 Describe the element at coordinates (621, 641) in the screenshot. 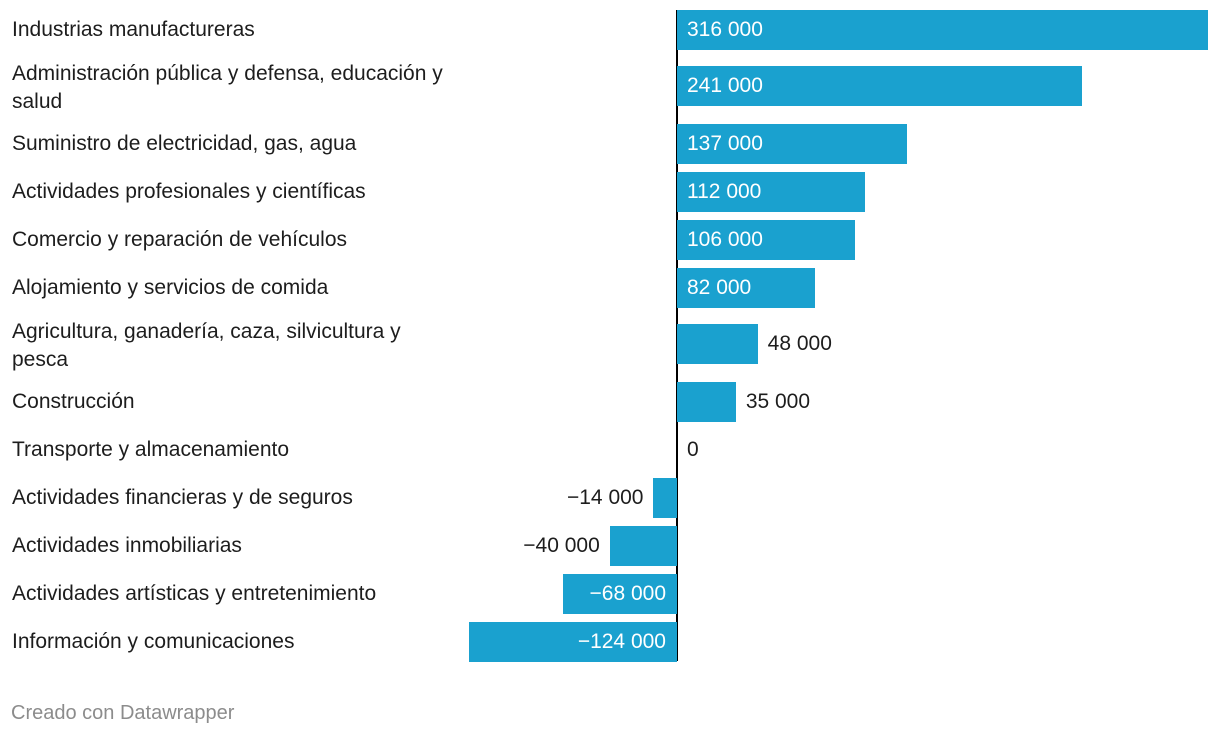

I see `value-label: −124 000` at that location.